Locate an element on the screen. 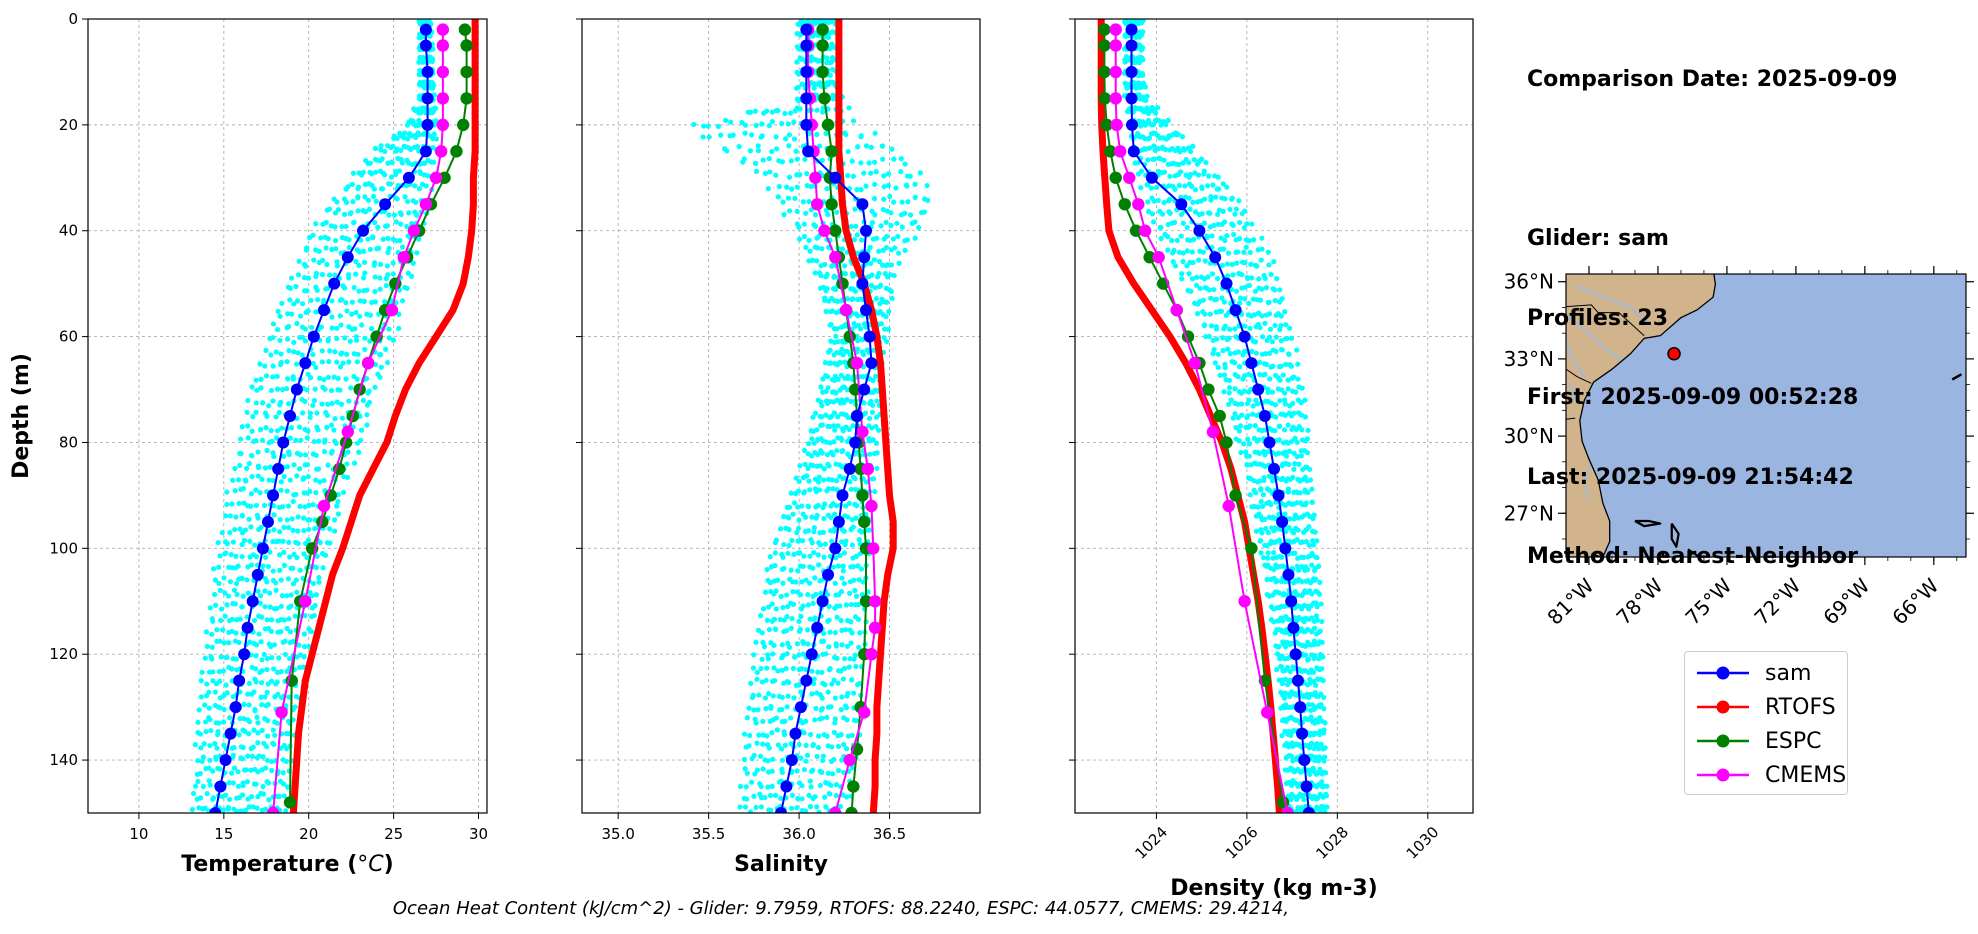 This screenshot has height=934, width=1978. land is located at coordinates (1641, 415).